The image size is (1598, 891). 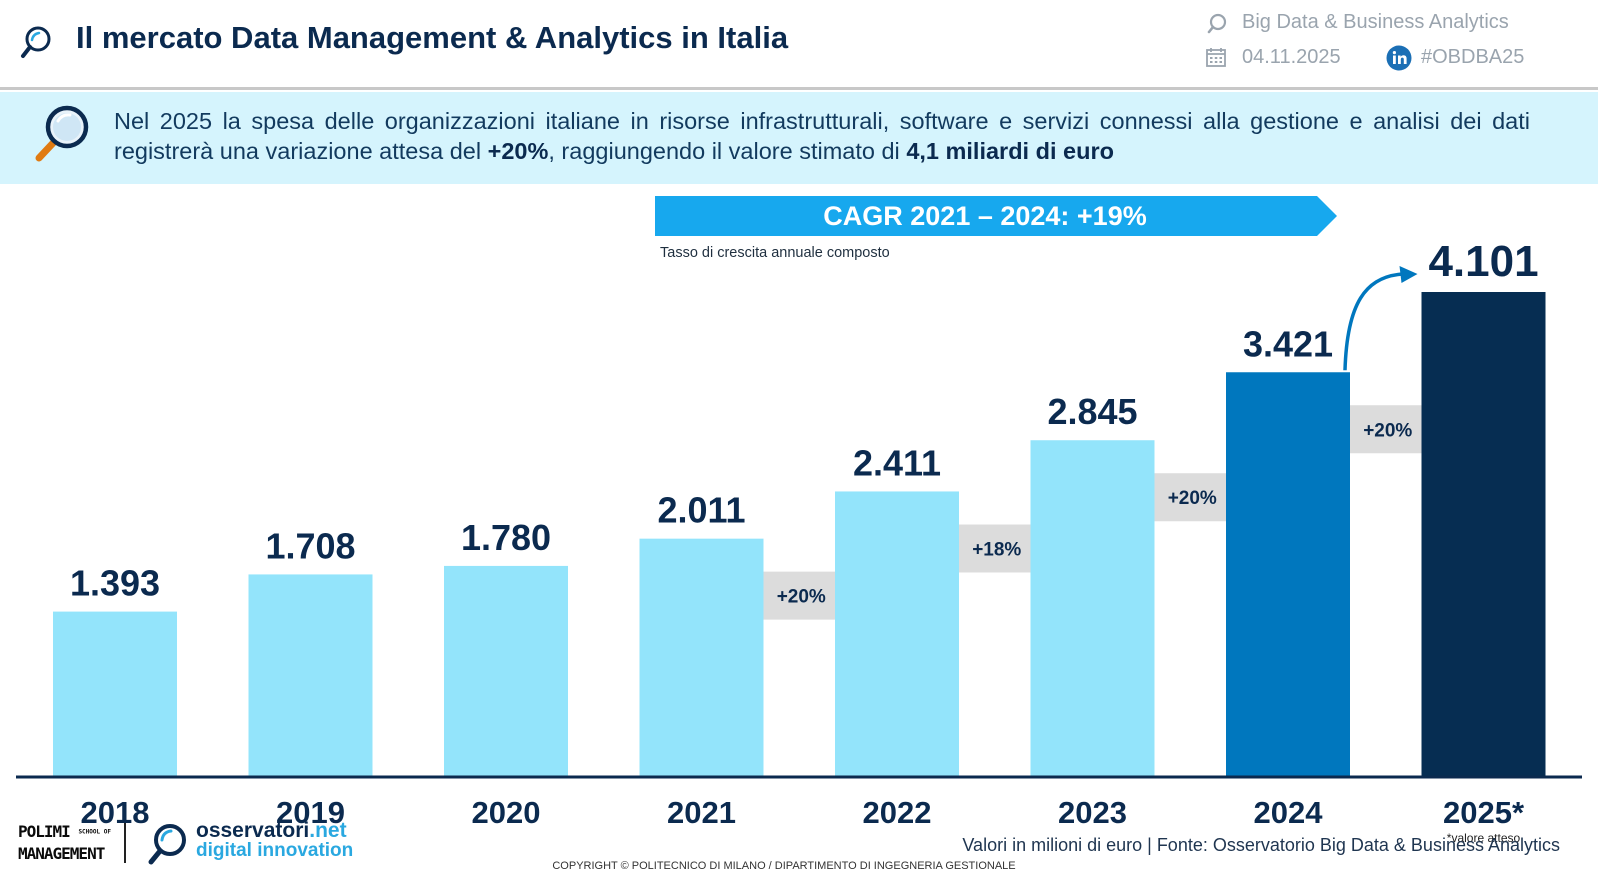 What do you see at coordinates (506, 812) in the screenshot?
I see `category-label: 2020` at bounding box center [506, 812].